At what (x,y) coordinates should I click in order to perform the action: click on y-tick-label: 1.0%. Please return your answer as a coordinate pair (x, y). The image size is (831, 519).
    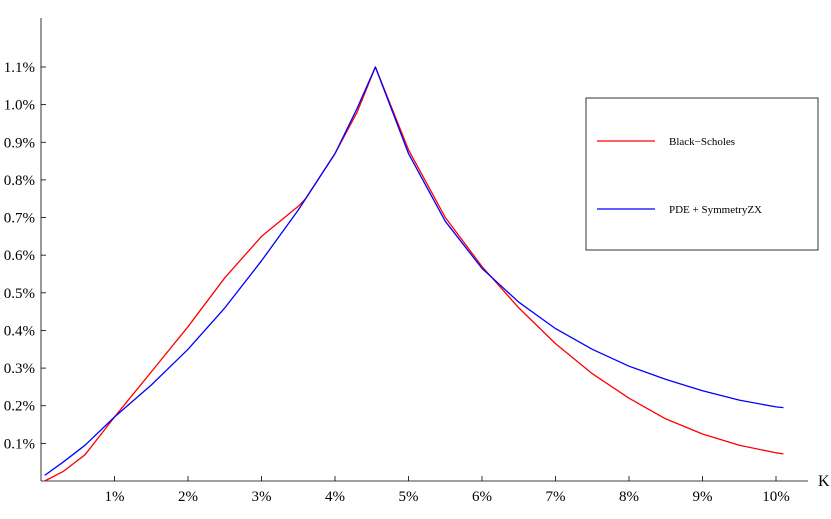
    Looking at the image, I should click on (19, 106).